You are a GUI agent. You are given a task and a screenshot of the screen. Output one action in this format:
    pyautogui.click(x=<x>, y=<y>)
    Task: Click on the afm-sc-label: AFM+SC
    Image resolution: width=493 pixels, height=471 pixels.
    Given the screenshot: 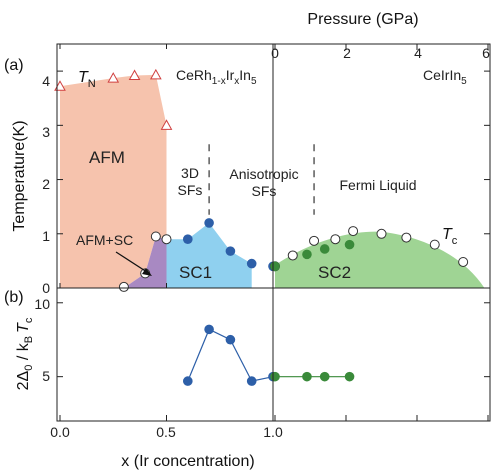 What is the action you would take?
    pyautogui.click(x=104, y=240)
    